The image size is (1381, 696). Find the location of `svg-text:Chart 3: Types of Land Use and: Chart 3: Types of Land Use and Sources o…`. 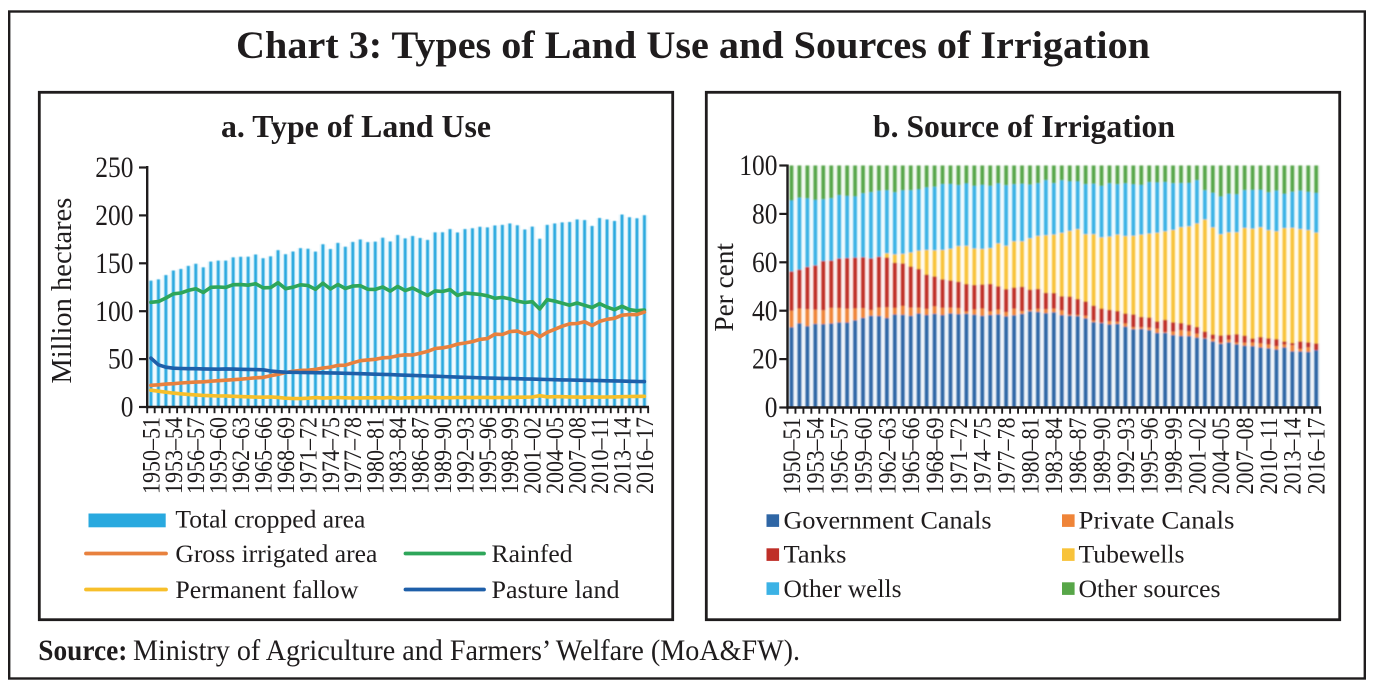

svg-text:Chart 3: Types of Land Use and: Chart 3: Types of Land Use and Sources o… is located at coordinates (693, 45).